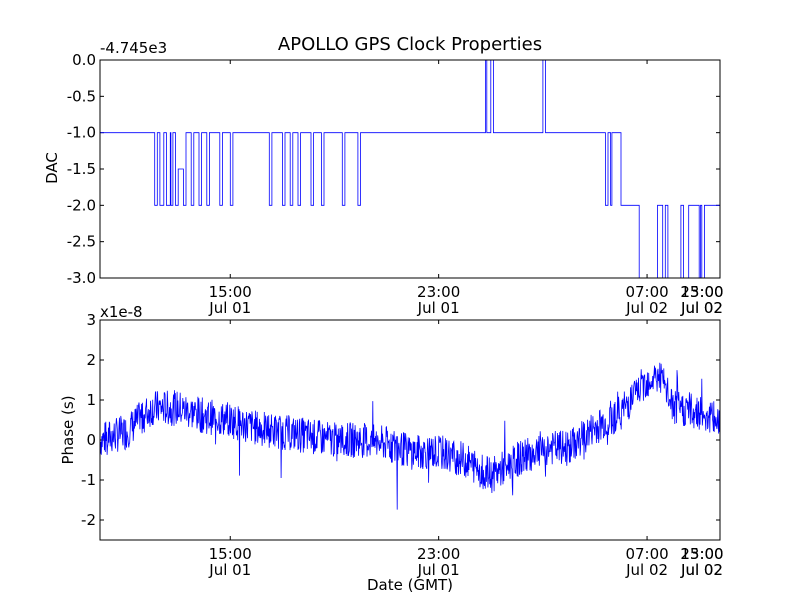 The width and height of the screenshot is (800, 604). What do you see at coordinates (91, 440) in the screenshot?
I see `phase-y-tick-label: 0` at bounding box center [91, 440].